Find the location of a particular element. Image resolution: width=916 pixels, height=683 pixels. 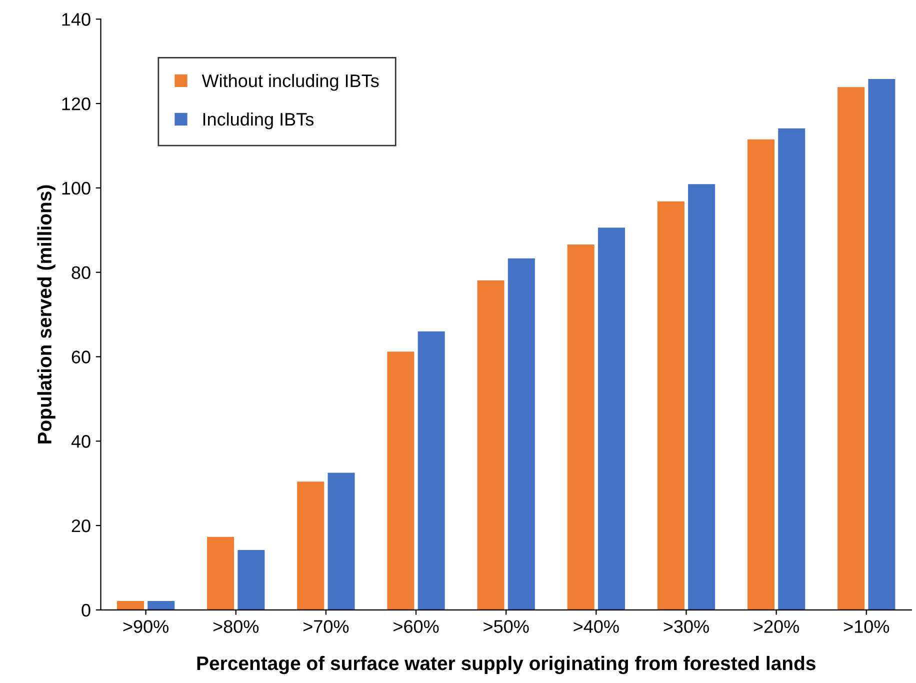

y-axis-title: Population served (millions) is located at coordinates (46, 314).